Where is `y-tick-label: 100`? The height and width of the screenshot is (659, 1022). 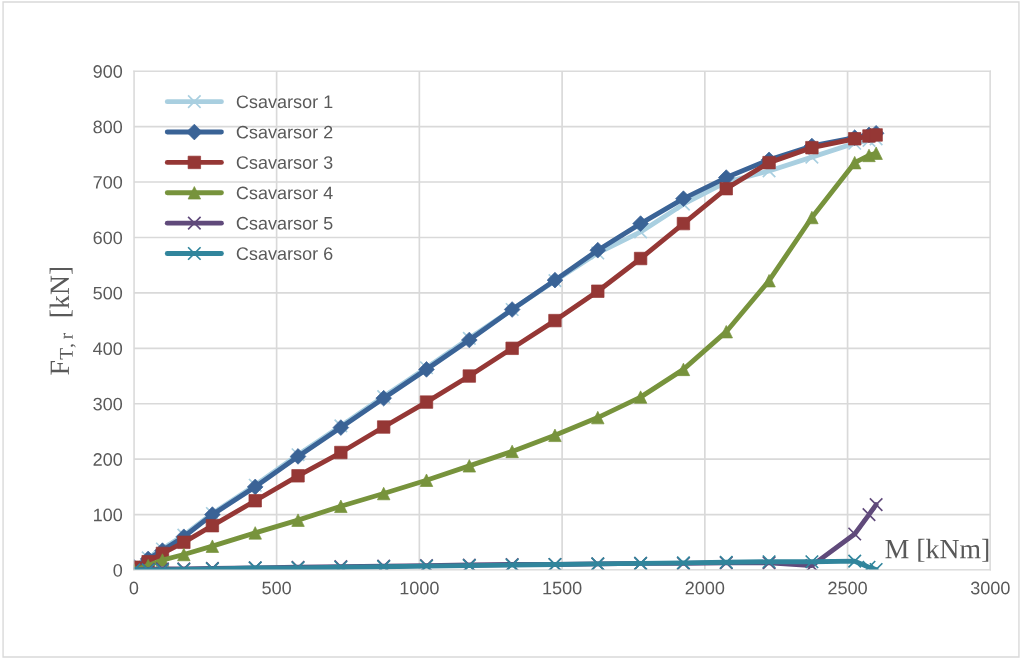
y-tick-label: 100 is located at coordinates (108, 515).